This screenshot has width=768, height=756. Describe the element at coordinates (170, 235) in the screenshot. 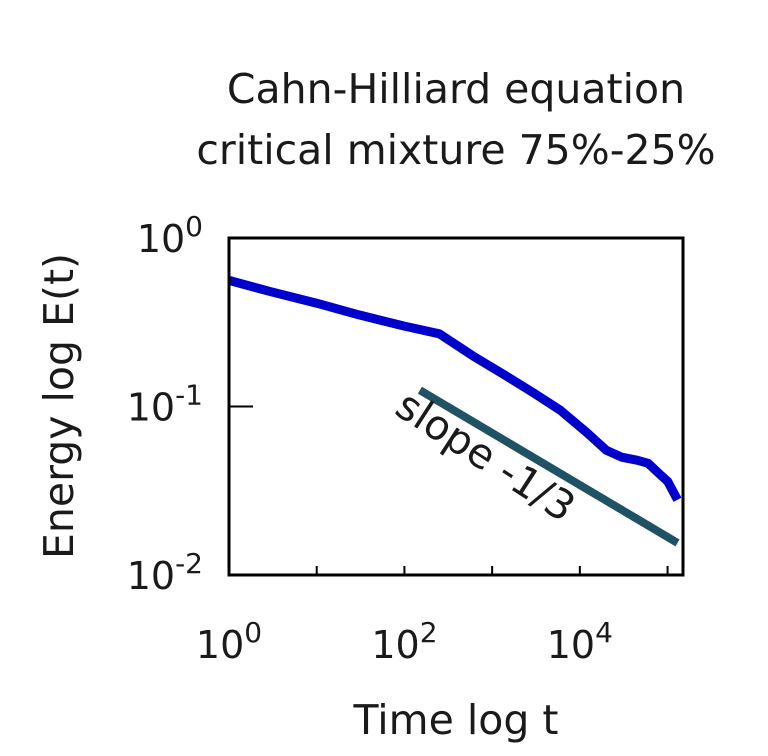

I see `y-tick-label: 10⁰` at that location.